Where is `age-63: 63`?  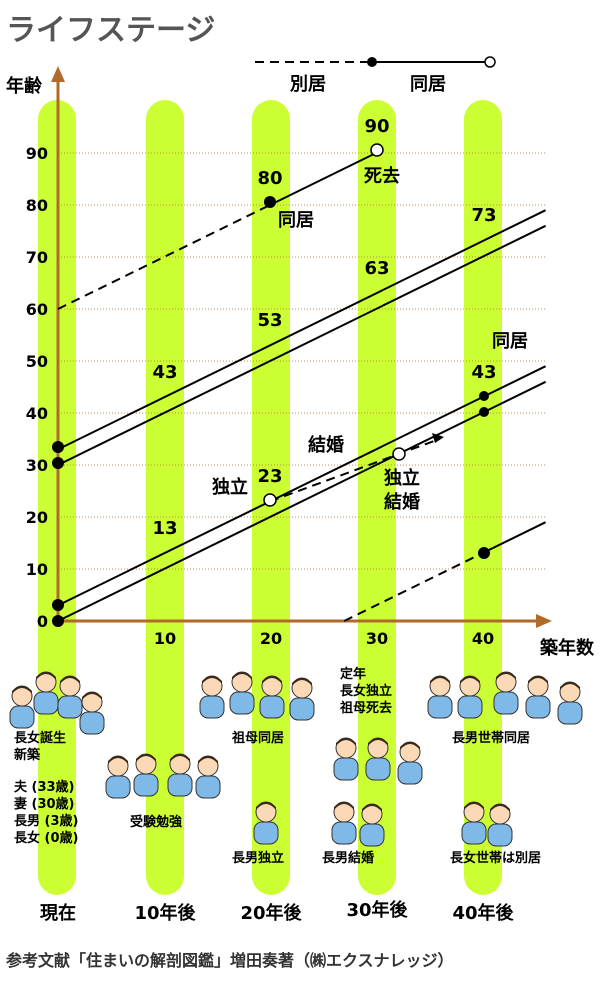
age-63: 63 is located at coordinates (376, 268).